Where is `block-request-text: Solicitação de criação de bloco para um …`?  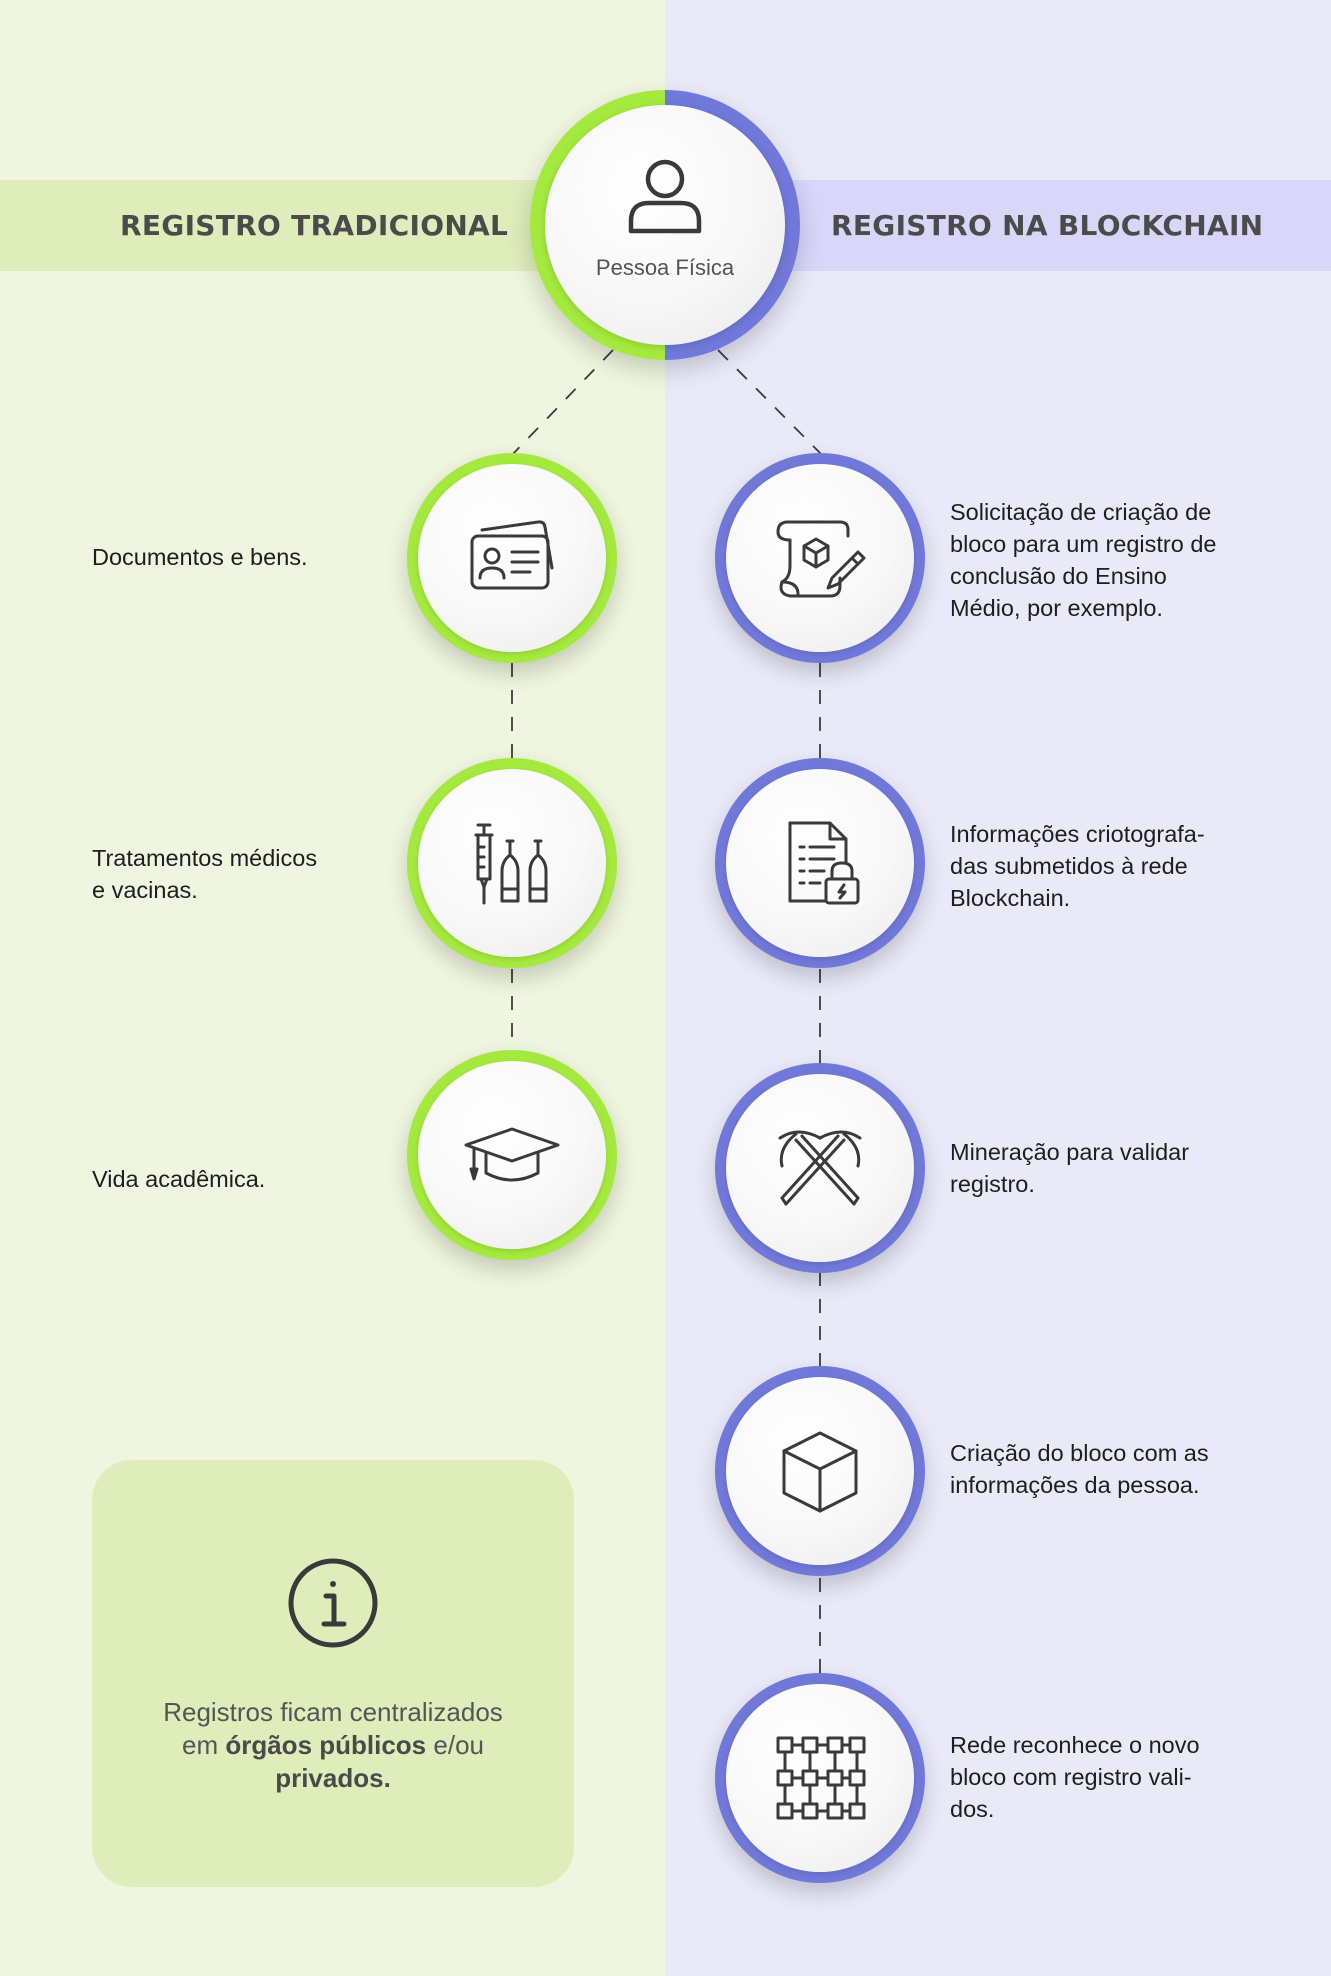
block-request-text: Solicitação de criação de bloco para um … is located at coordinates (1083, 560).